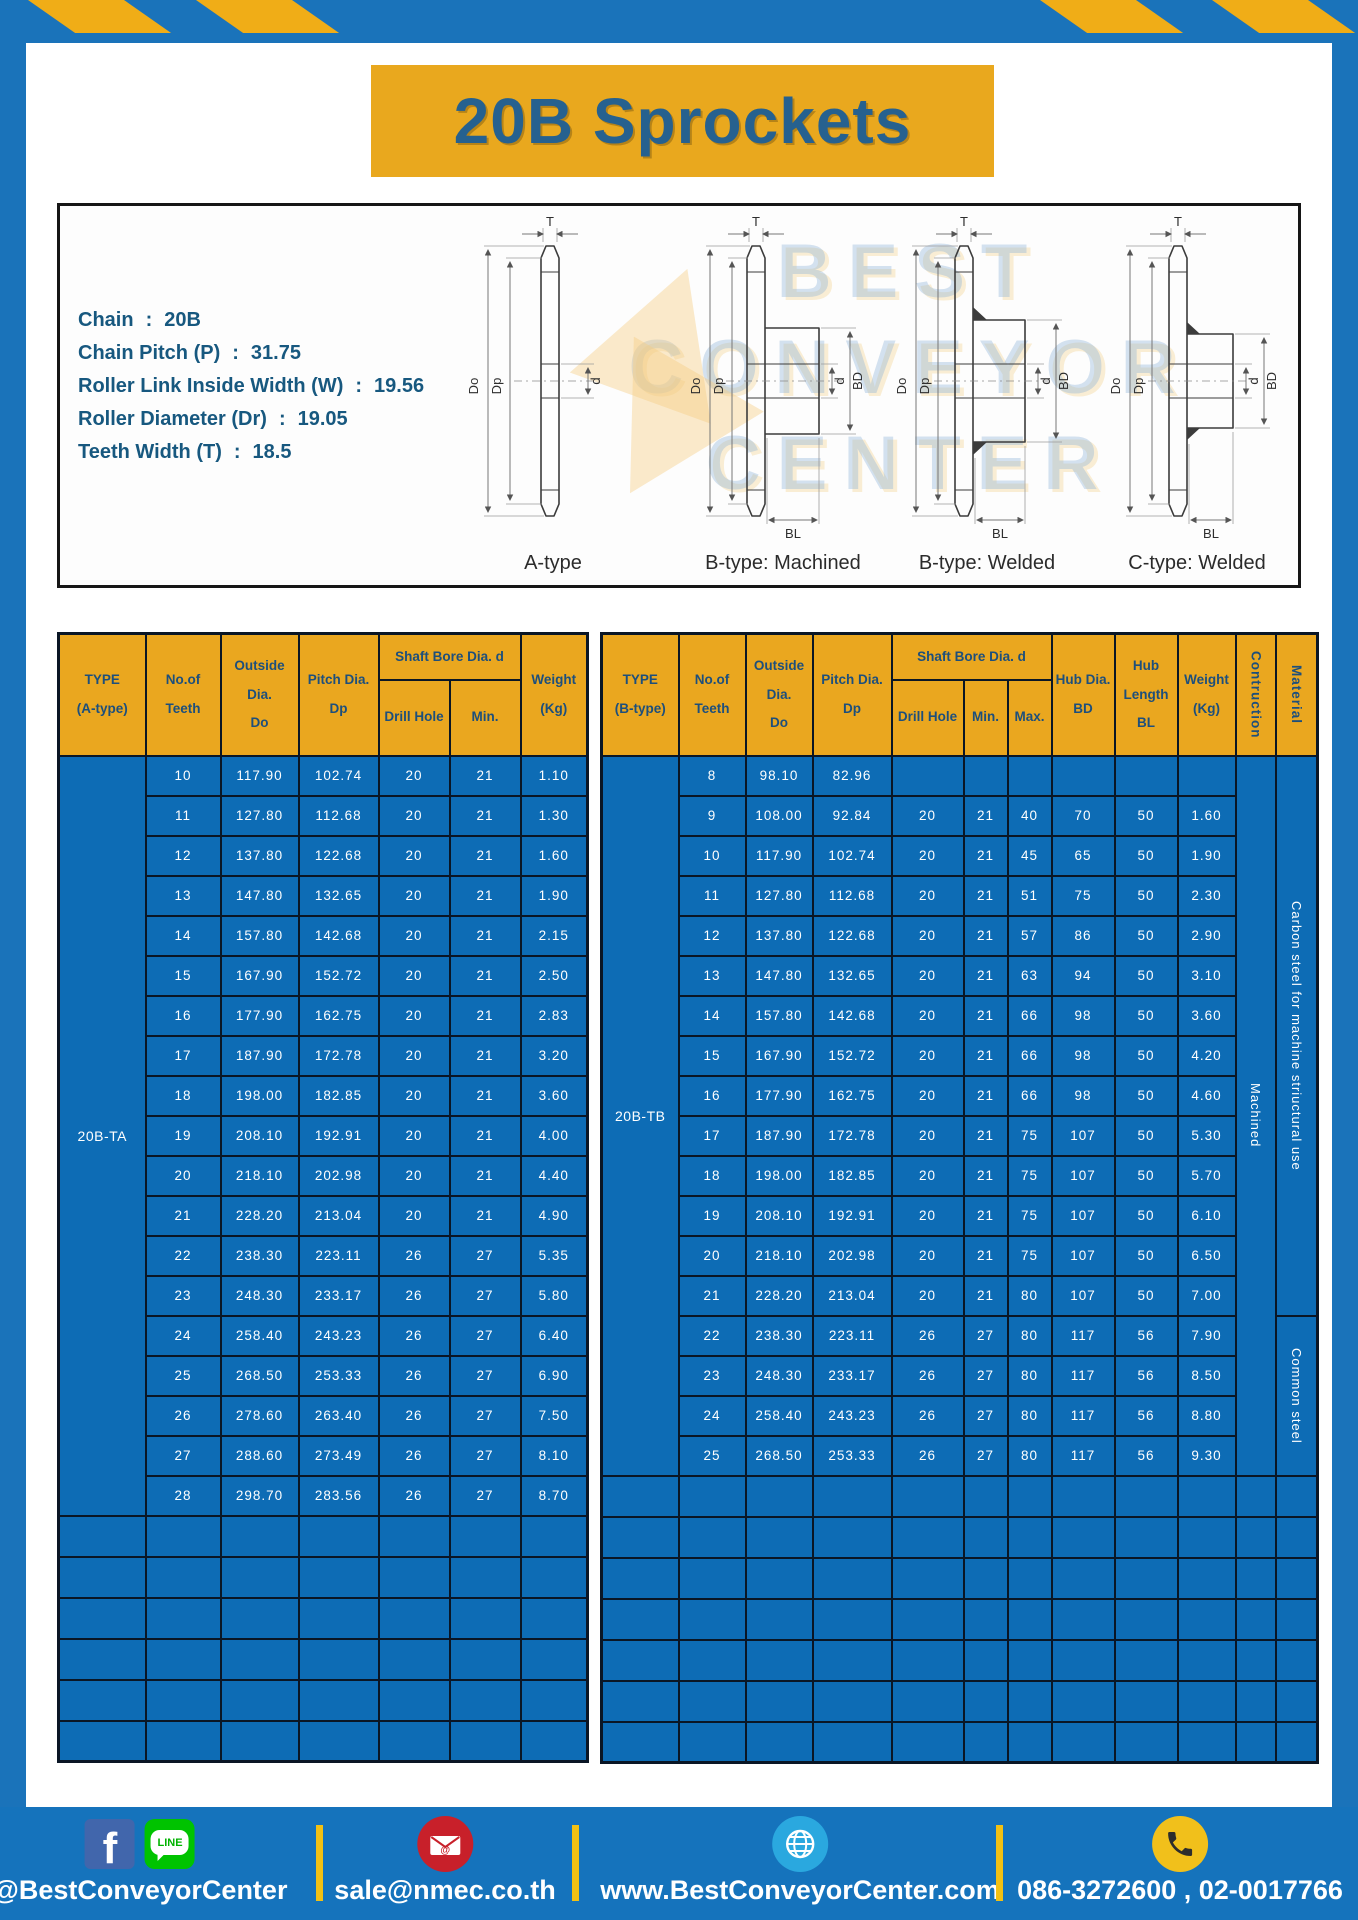  What do you see at coordinates (259, 935) in the screenshot?
I see `table-cell: 157.80` at bounding box center [259, 935].